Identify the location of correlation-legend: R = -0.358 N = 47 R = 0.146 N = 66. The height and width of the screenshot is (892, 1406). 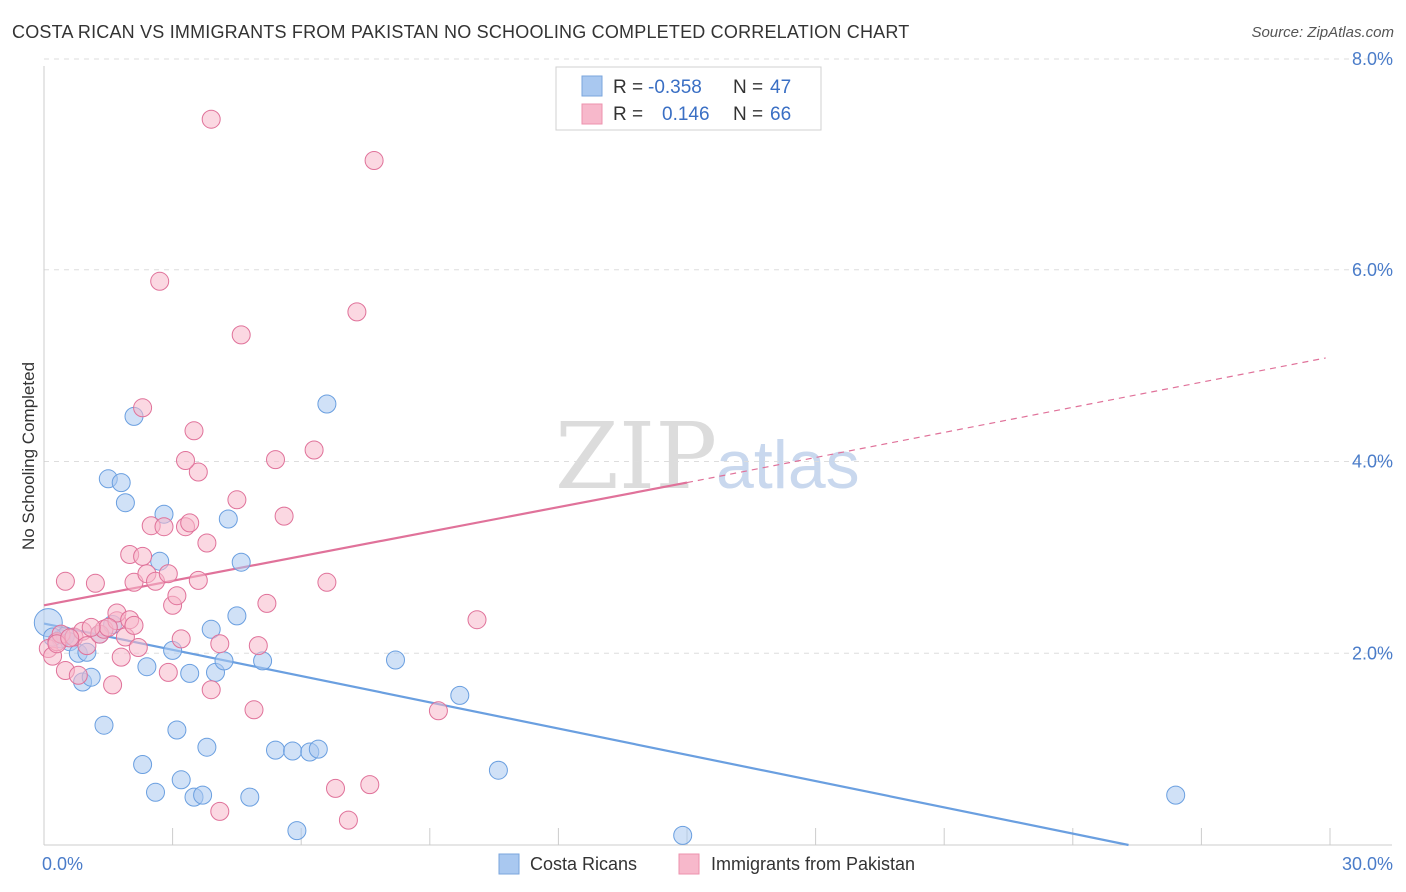
(688, 98).